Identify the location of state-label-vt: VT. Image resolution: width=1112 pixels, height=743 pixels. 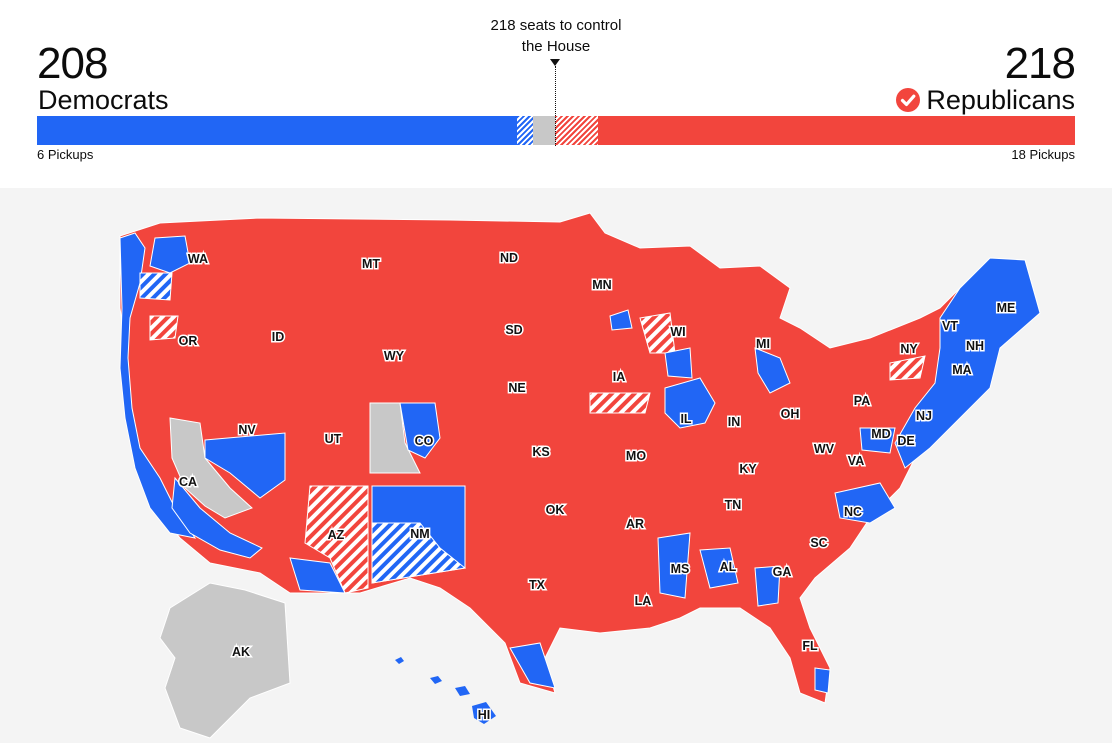
(950, 326).